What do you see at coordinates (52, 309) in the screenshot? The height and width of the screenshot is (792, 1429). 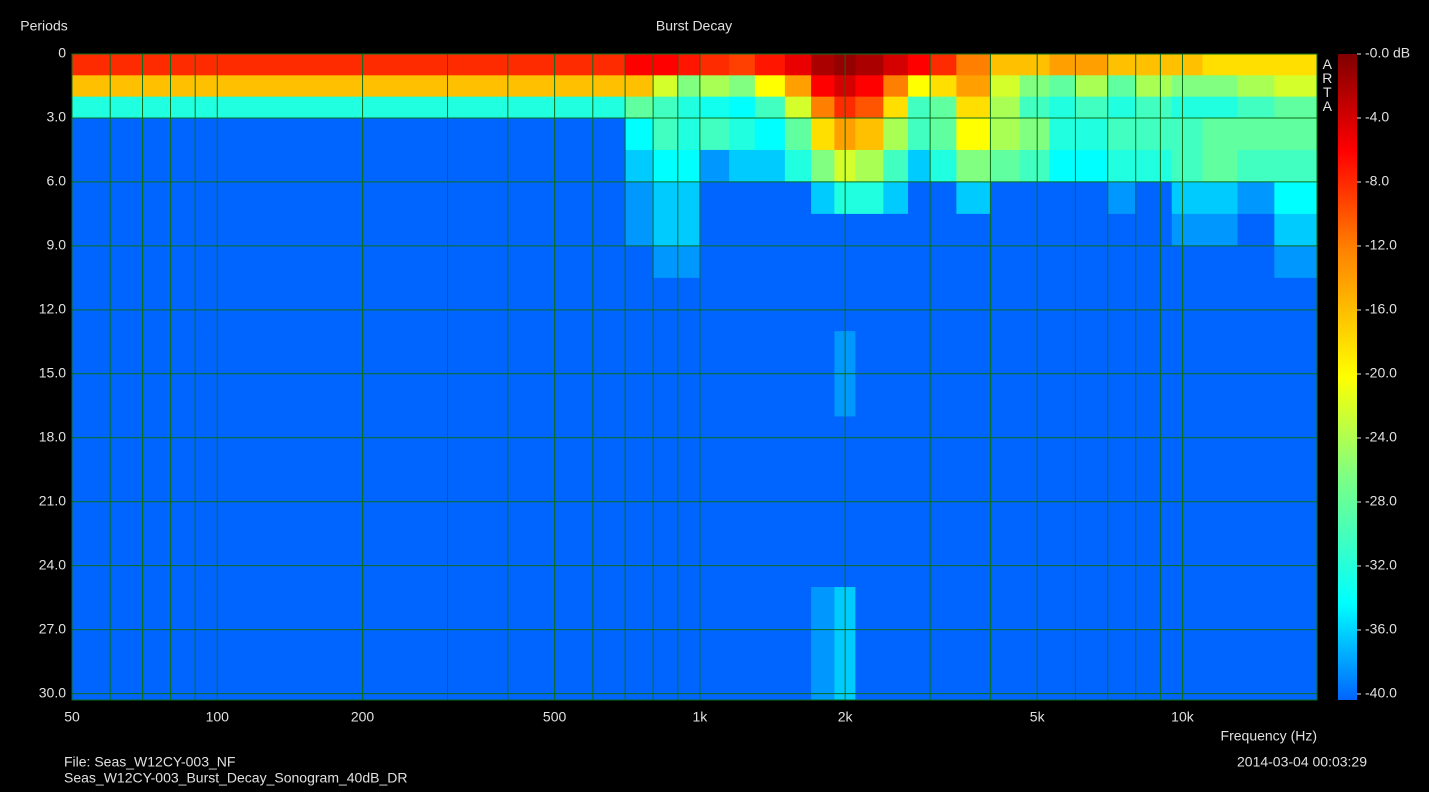 I see `y-tick-label: 12.0` at bounding box center [52, 309].